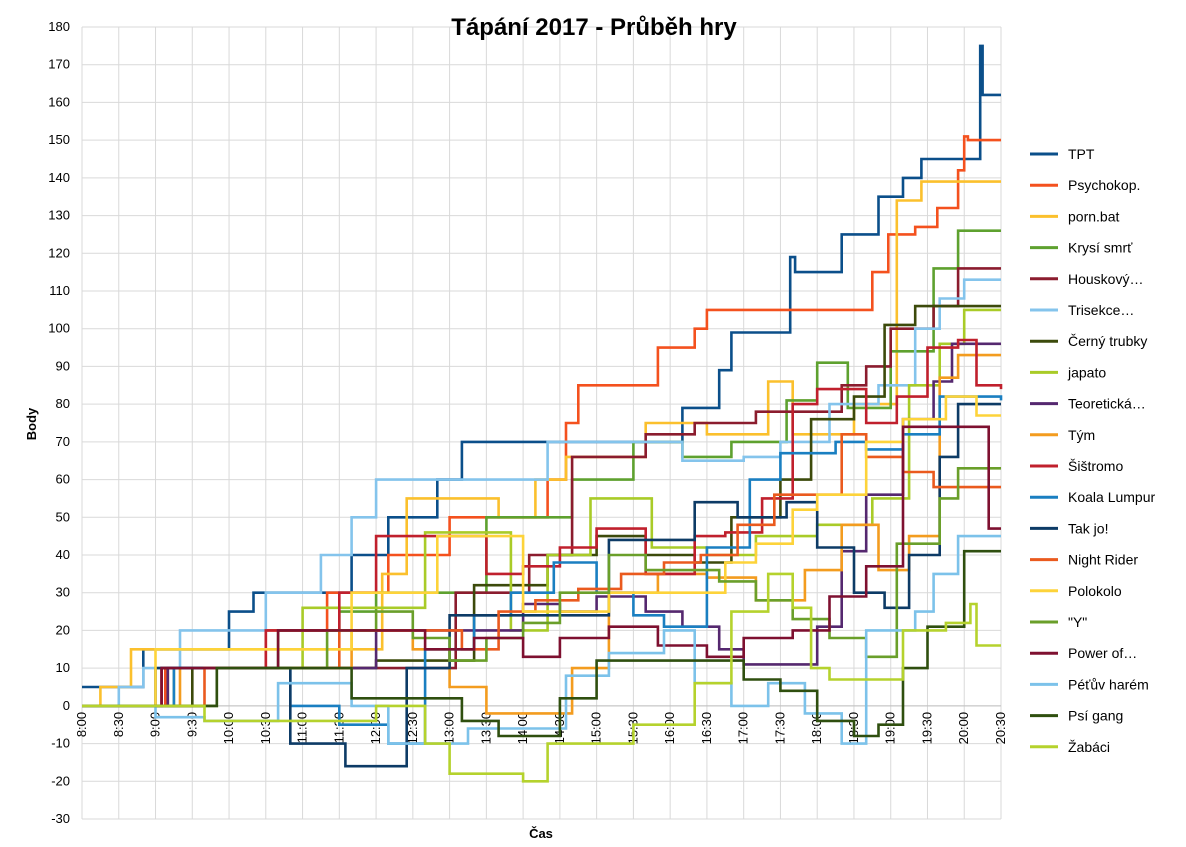 Image resolution: width=1186 pixels, height=847 pixels. What do you see at coordinates (59, 290) in the screenshot?
I see `y-tick-label: 110` at bounding box center [59, 290].